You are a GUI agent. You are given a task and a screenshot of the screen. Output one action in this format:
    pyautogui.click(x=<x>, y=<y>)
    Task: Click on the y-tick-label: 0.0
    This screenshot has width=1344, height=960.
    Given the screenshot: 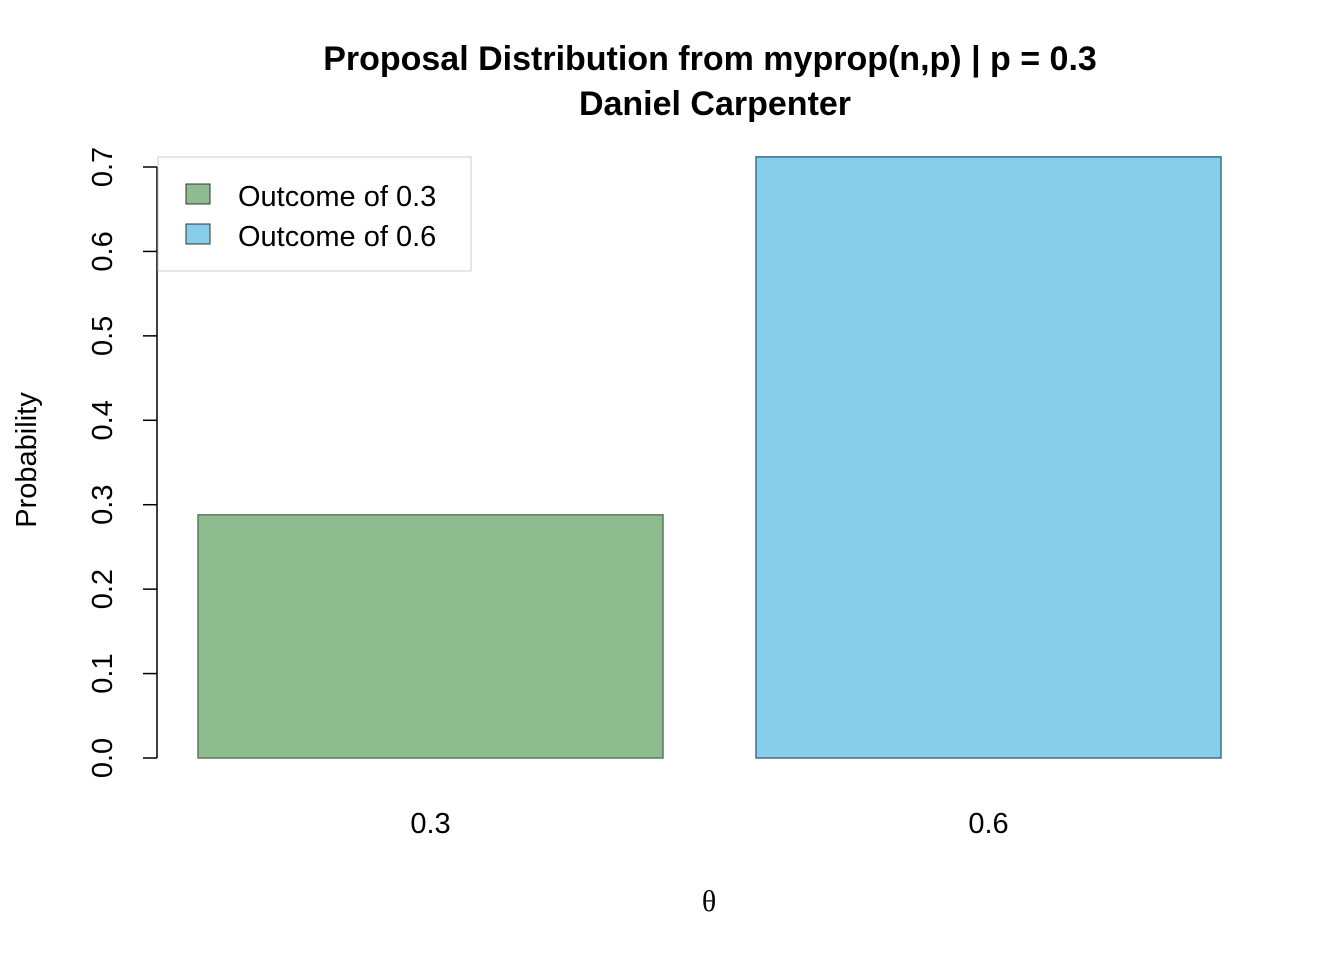 What is the action you would take?
    pyautogui.click(x=103, y=758)
    